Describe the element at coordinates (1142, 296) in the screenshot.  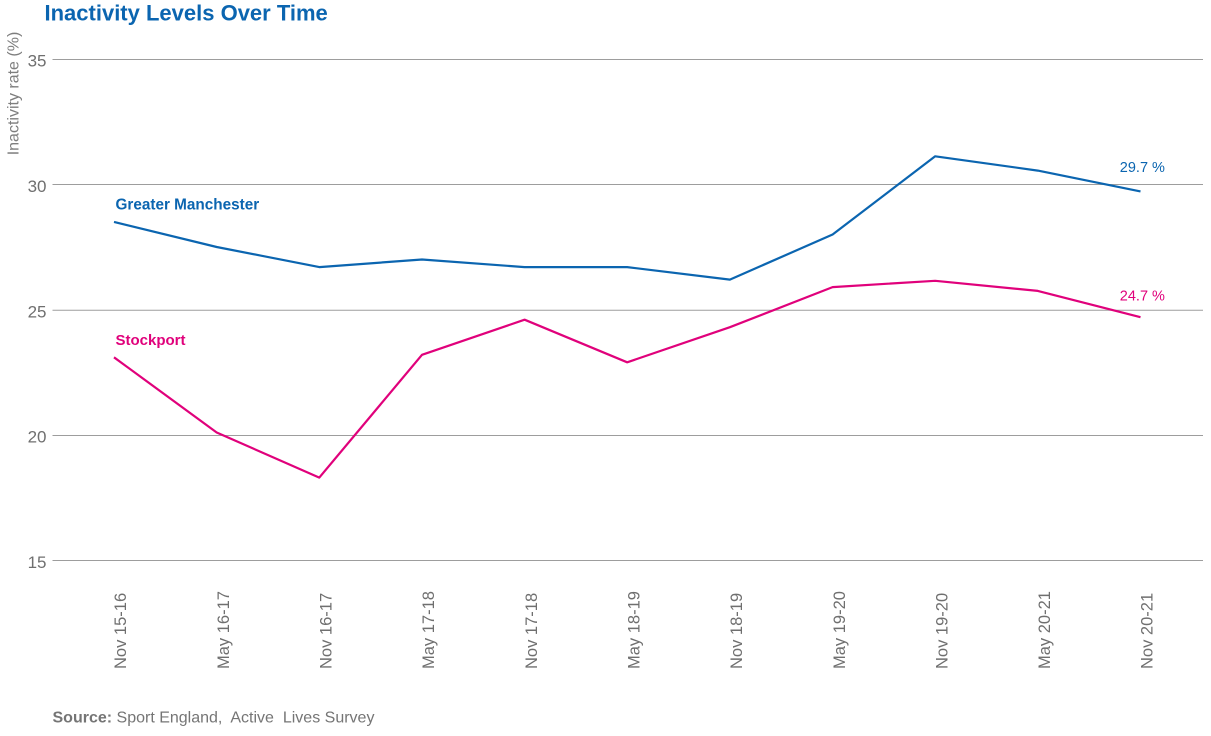
I see `svg-text: 24.7 %` at that location.